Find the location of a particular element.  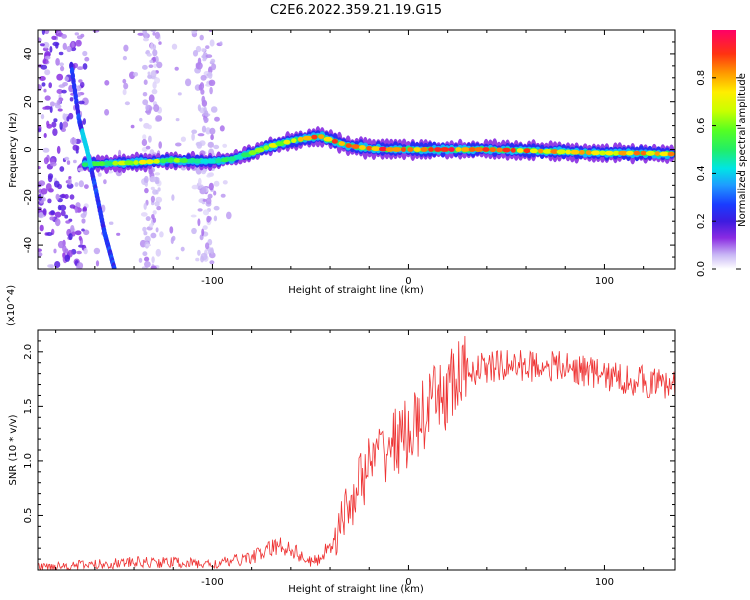

snr-ytick-label: 1.0 is located at coordinates (28, 461).